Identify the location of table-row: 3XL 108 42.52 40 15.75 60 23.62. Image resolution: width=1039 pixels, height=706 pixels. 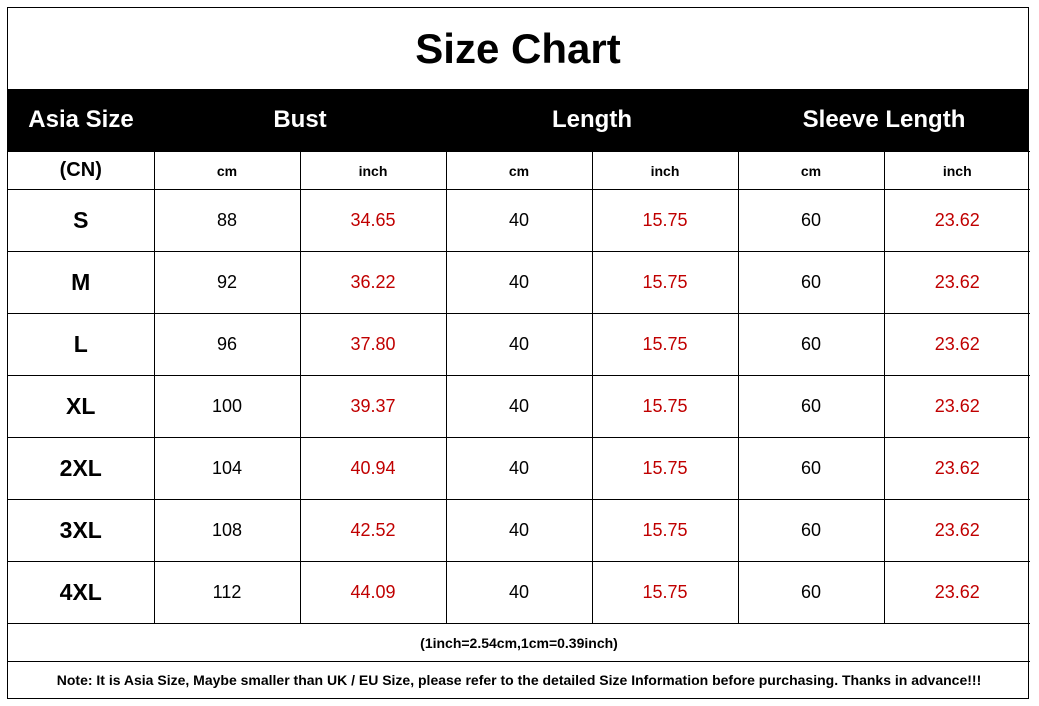
(519, 530).